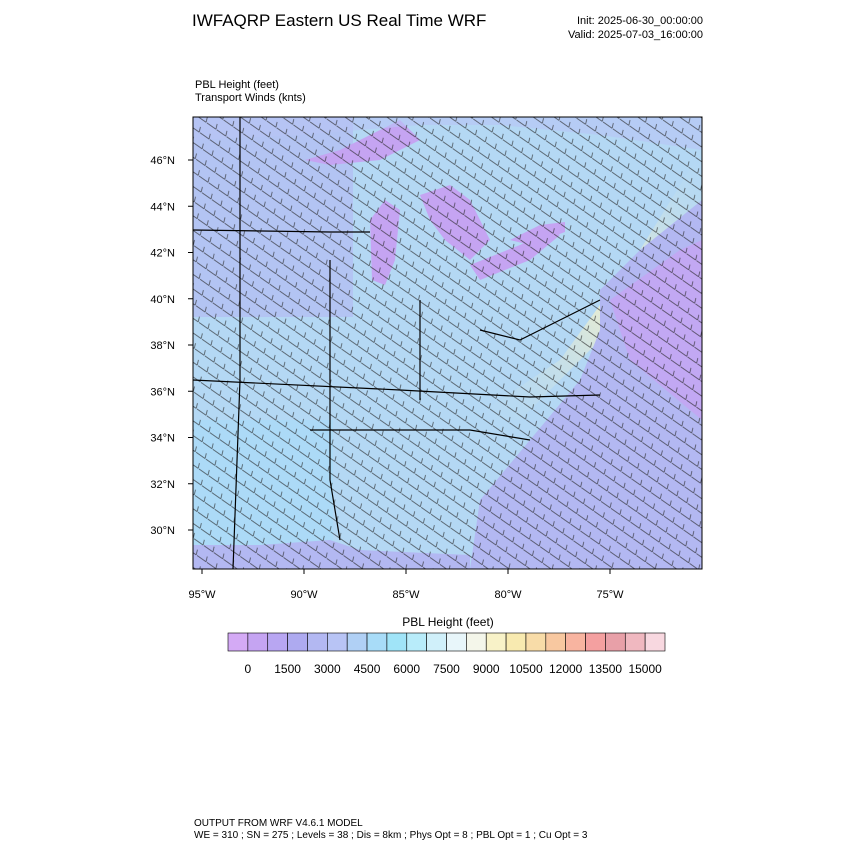 The image size is (850, 855). Describe the element at coordinates (327, 669) in the screenshot. I see `colorbar-tick-label: 3000` at that location.